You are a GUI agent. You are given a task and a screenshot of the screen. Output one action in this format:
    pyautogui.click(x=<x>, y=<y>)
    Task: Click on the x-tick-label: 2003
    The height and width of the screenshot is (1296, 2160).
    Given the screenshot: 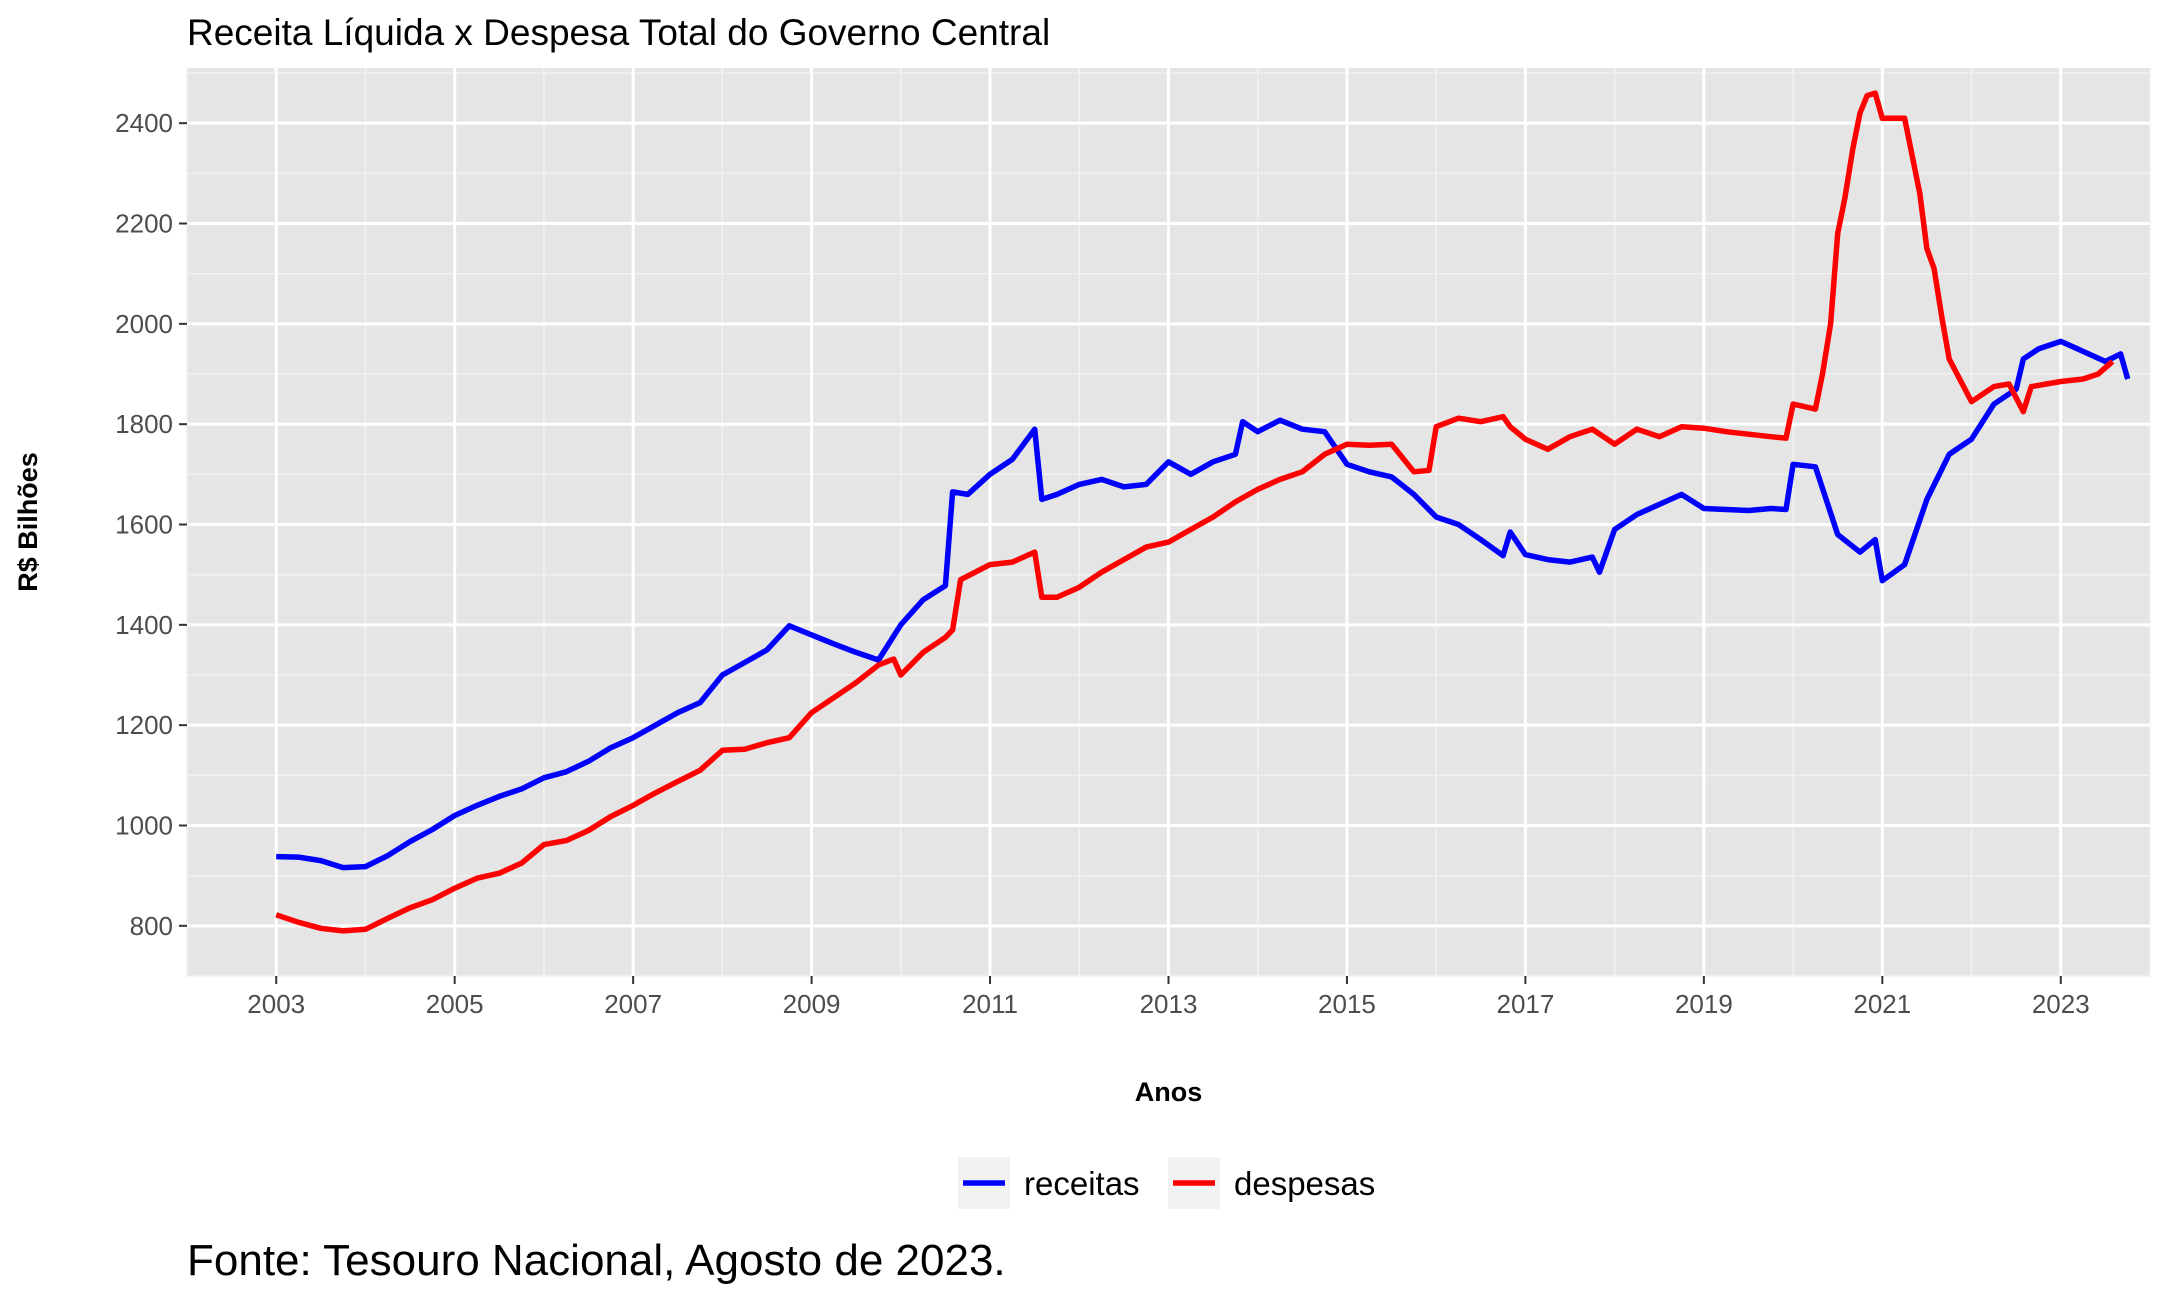 What is the action you would take?
    pyautogui.click(x=276, y=1004)
    